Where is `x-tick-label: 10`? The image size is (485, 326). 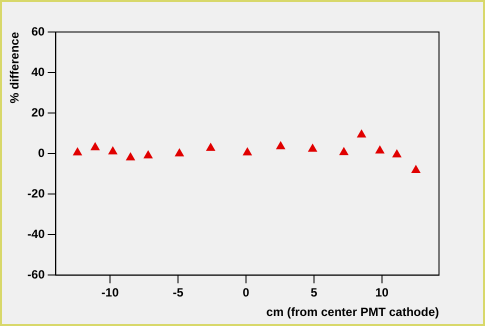
x-tick-label: 10 is located at coordinates (382, 293).